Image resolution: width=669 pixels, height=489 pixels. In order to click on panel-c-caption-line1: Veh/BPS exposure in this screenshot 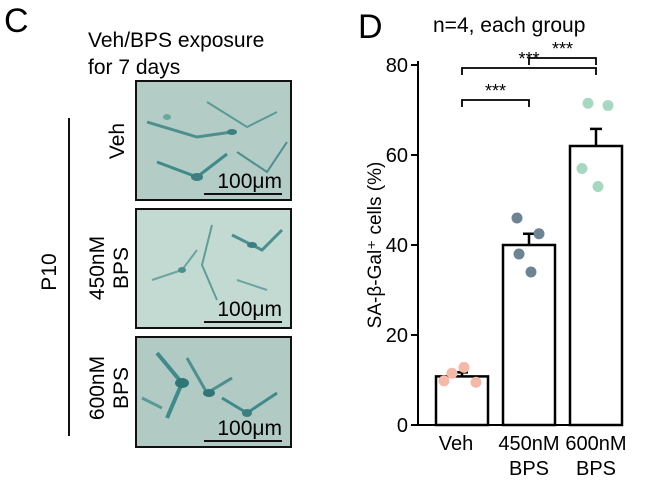, I will do `click(176, 40)`.